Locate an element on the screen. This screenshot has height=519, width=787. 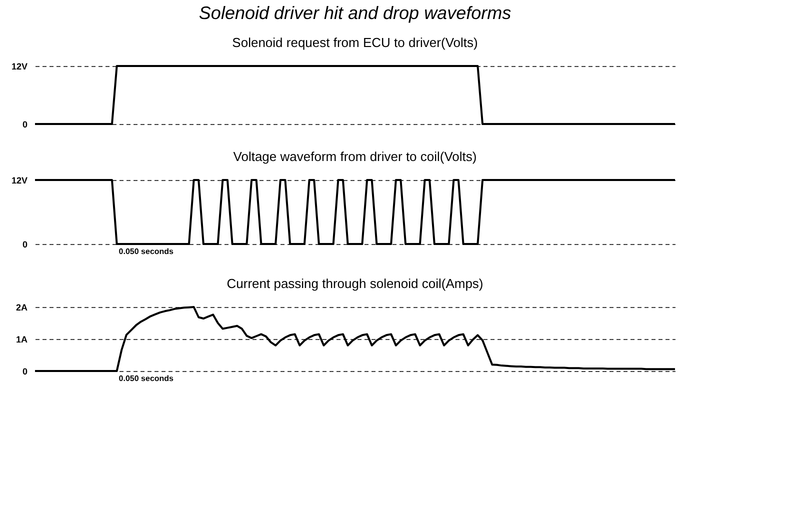
chart-subtitle: Solenoid request from ECU to driver(Volts) is located at coordinates (355, 42).